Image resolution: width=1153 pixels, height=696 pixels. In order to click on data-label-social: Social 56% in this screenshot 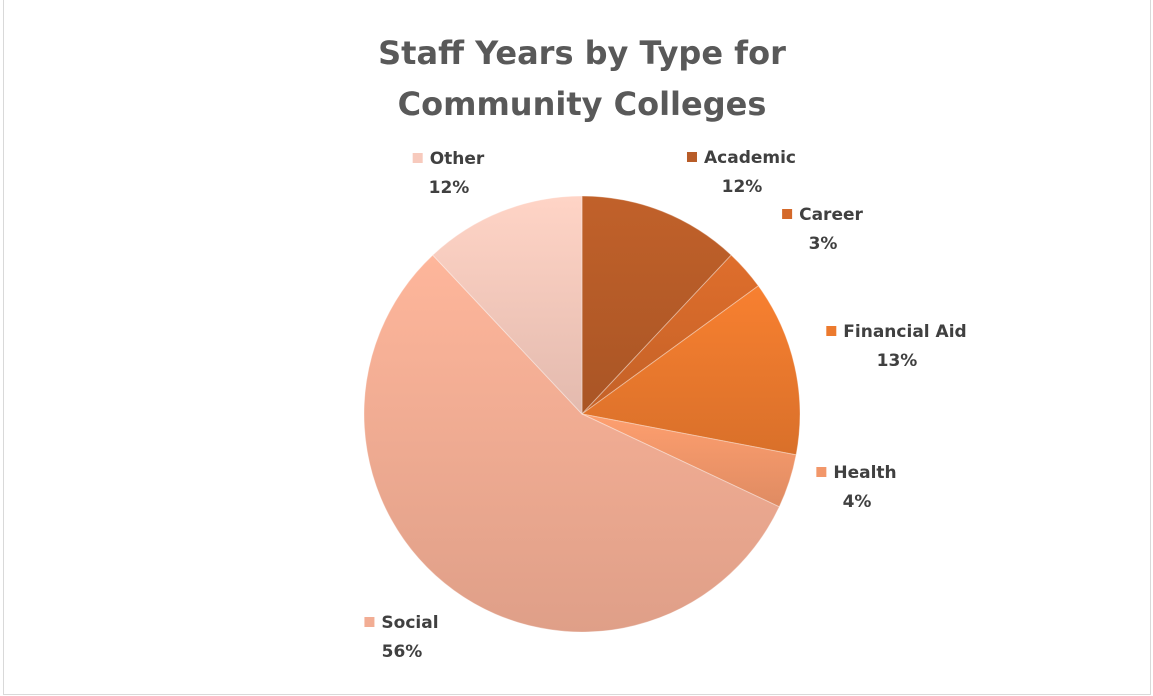, I will do `click(401, 637)`.